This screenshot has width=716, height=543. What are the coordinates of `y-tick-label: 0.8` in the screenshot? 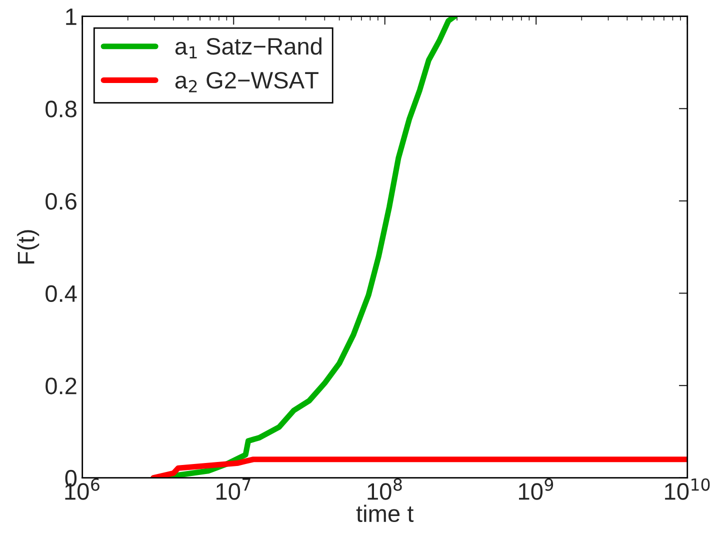 It's located at (61, 109).